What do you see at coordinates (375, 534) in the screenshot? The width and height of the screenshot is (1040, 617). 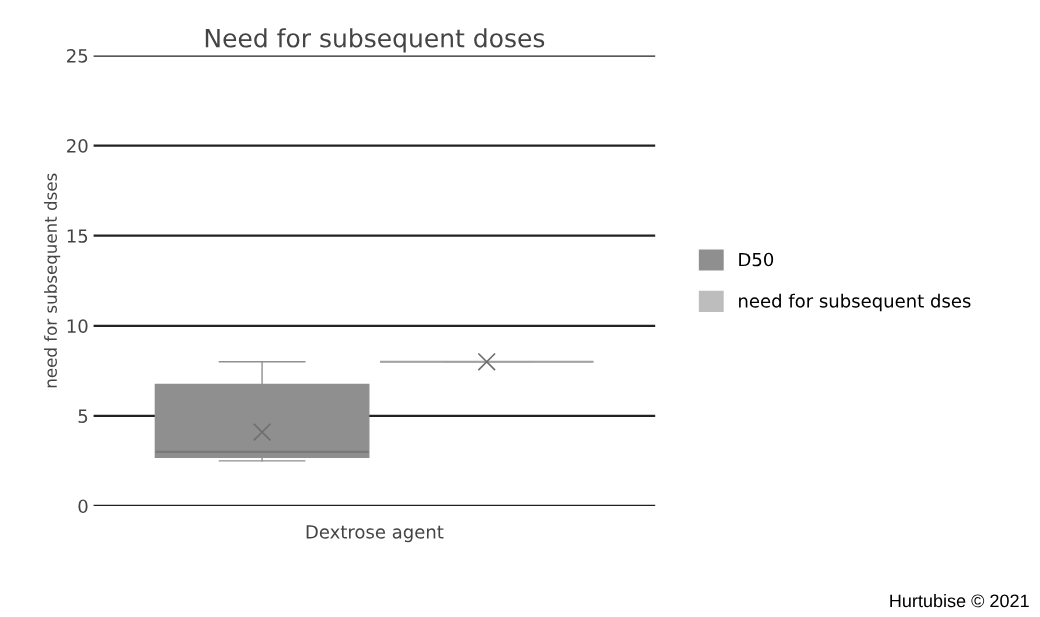 I see `x-axis-title: Dextrose agent` at bounding box center [375, 534].